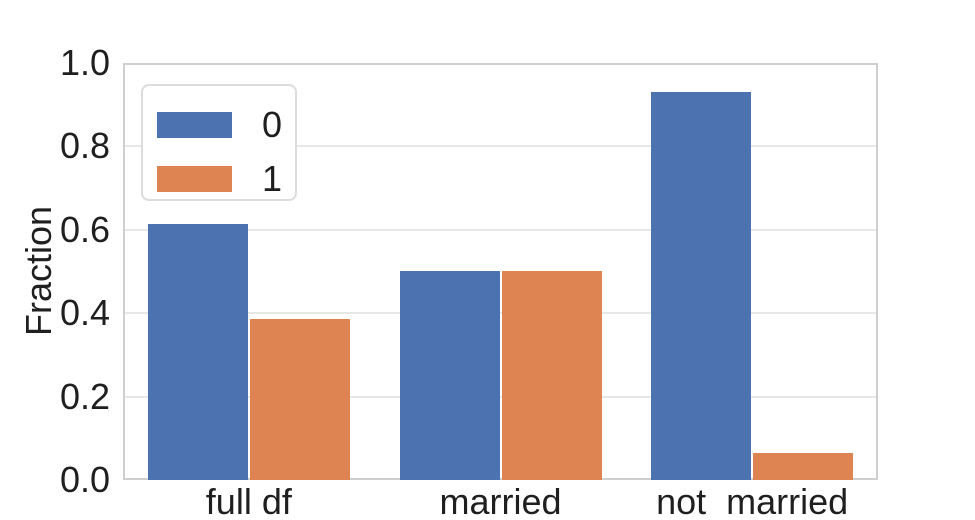 The image size is (975, 520). What do you see at coordinates (84, 396) in the screenshot?
I see `y-tick-label-0.2: 0.2` at bounding box center [84, 396].